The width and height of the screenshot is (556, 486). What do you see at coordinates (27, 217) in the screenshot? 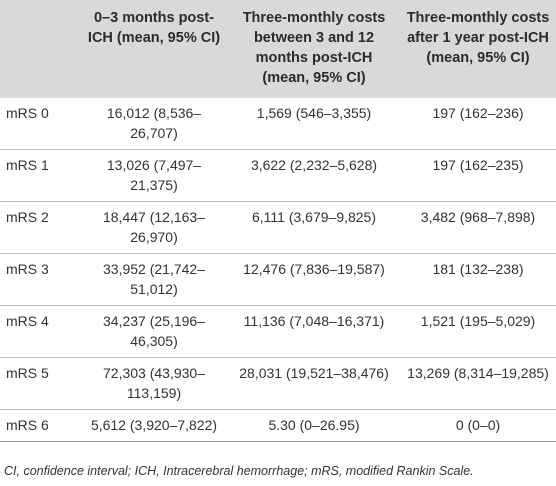
I see `row-label: mRS 2` at bounding box center [27, 217].